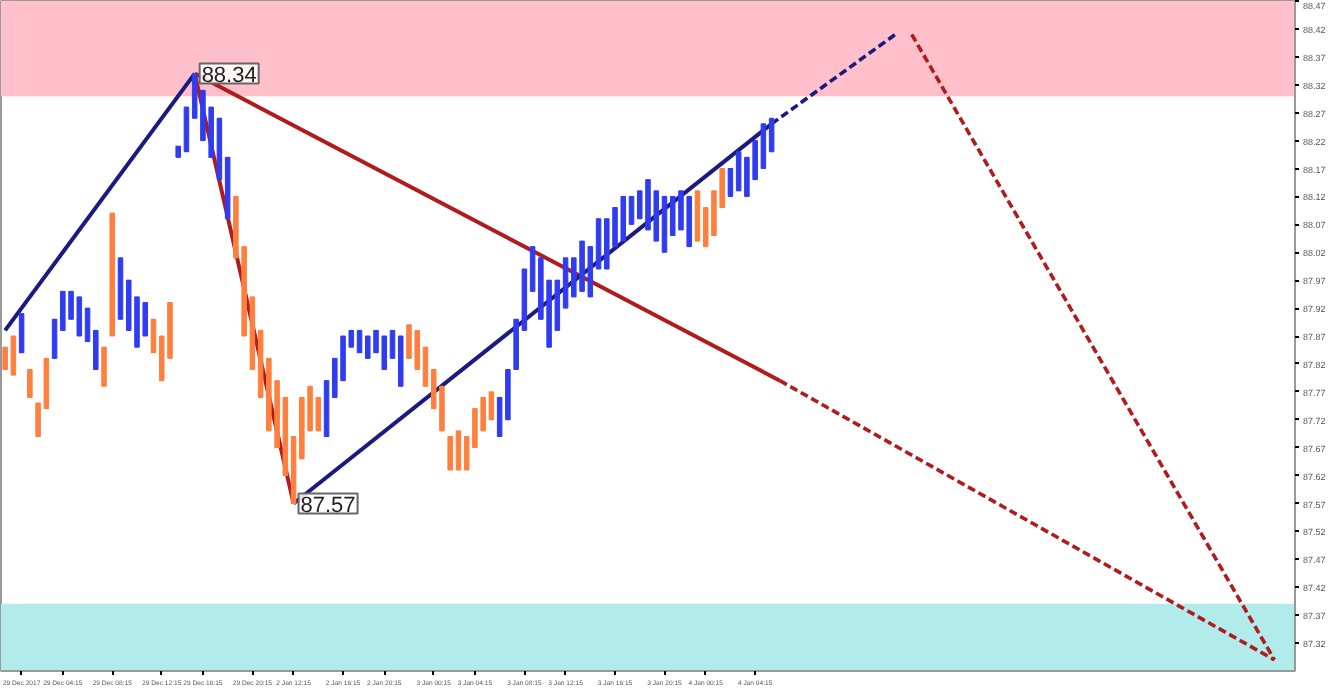 Image resolution: width=1330 pixels, height=692 pixels. Describe the element at coordinates (328, 505) in the screenshot. I see `annotation: 87.57` at that location.